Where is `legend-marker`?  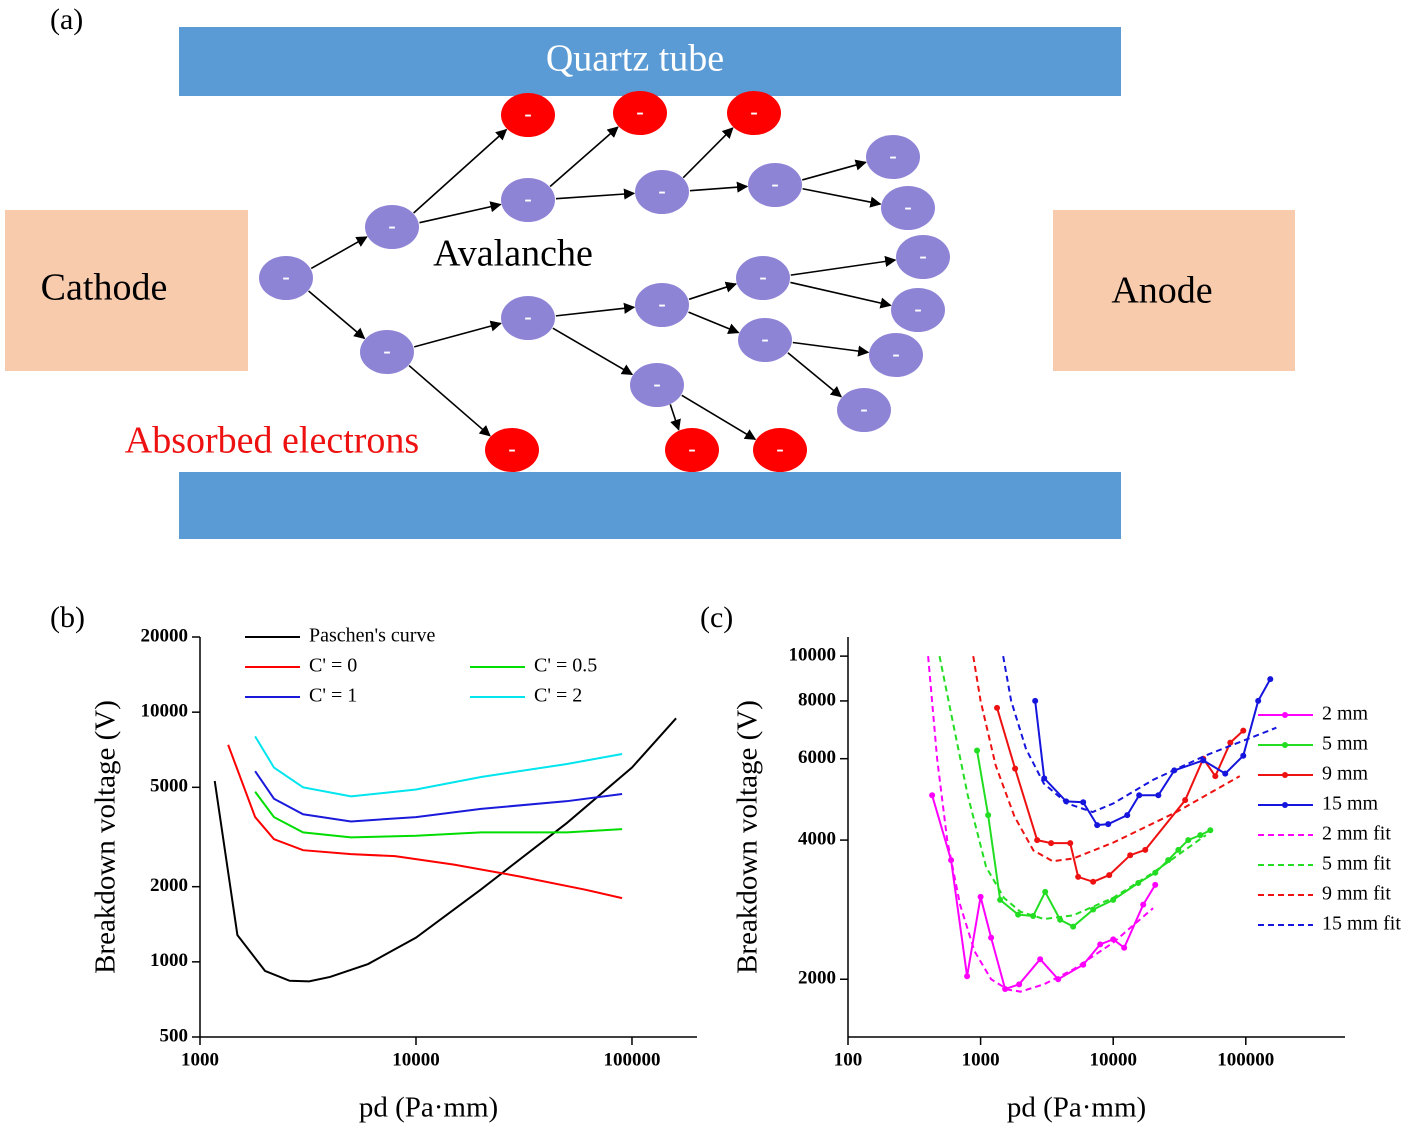
legend-marker is located at coordinates (1285, 715).